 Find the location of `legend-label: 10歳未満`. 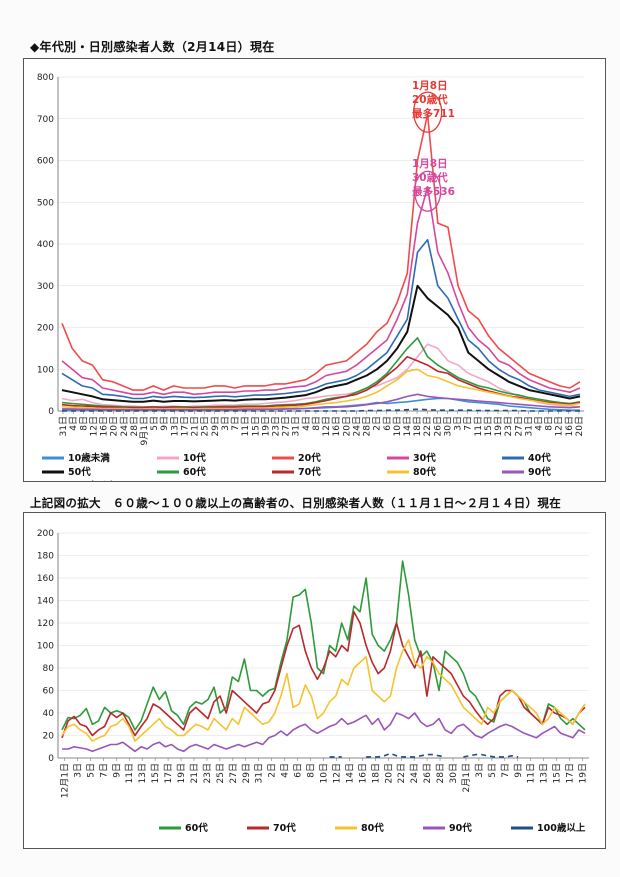

legend-label: 10歳未満 is located at coordinates (89, 458).